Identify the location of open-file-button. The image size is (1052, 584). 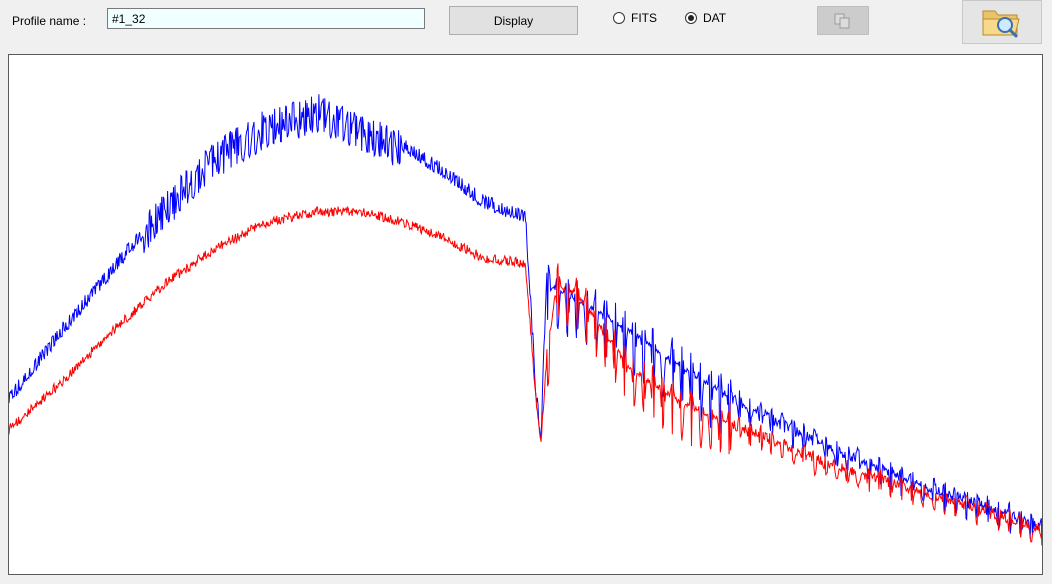
(1002, 22).